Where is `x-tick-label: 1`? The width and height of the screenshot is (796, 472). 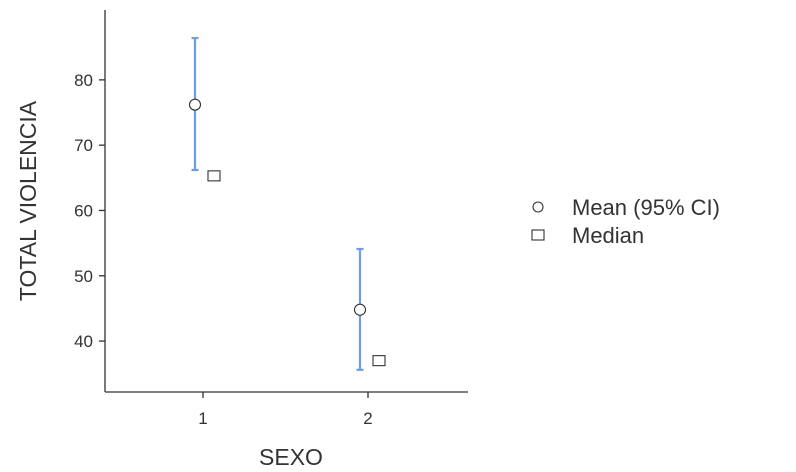 x-tick-label: 1 is located at coordinates (202, 418).